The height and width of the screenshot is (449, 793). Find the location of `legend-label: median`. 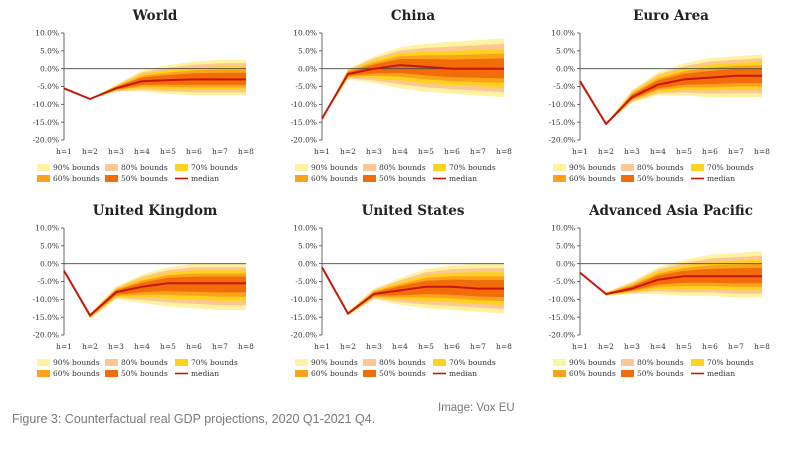

legend-label: median is located at coordinates (205, 178).